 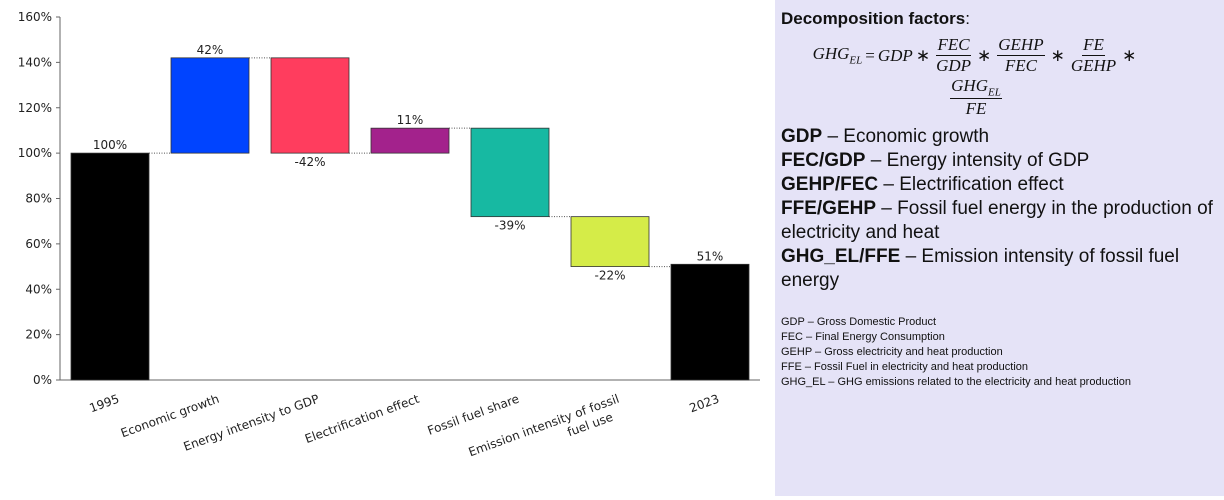 What do you see at coordinates (38, 335) in the screenshot?
I see `y-tick-label: 20%` at bounding box center [38, 335].